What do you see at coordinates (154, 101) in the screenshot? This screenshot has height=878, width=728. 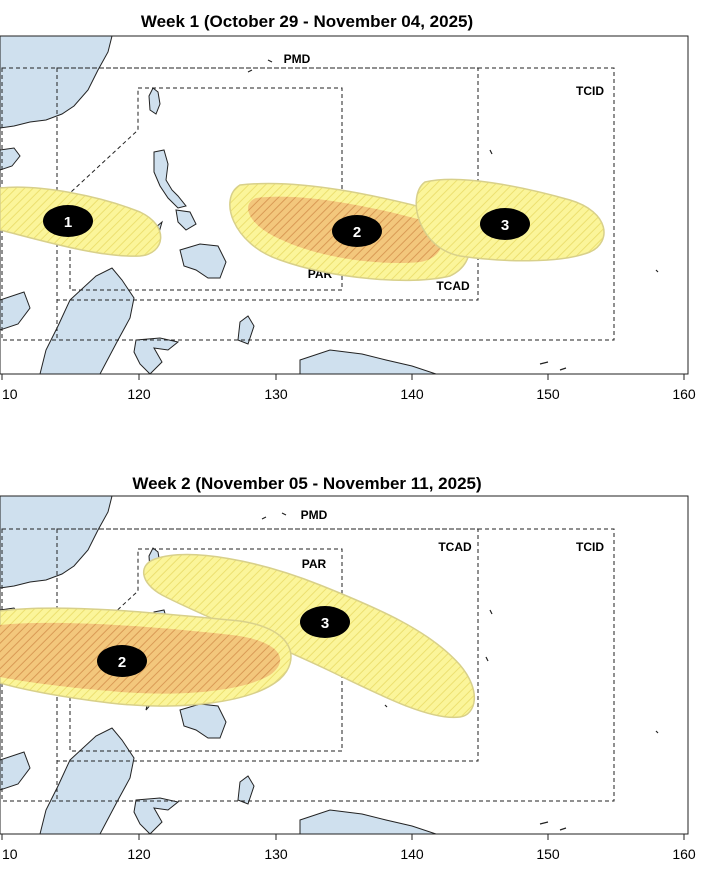 I see `land-taiwan` at bounding box center [154, 101].